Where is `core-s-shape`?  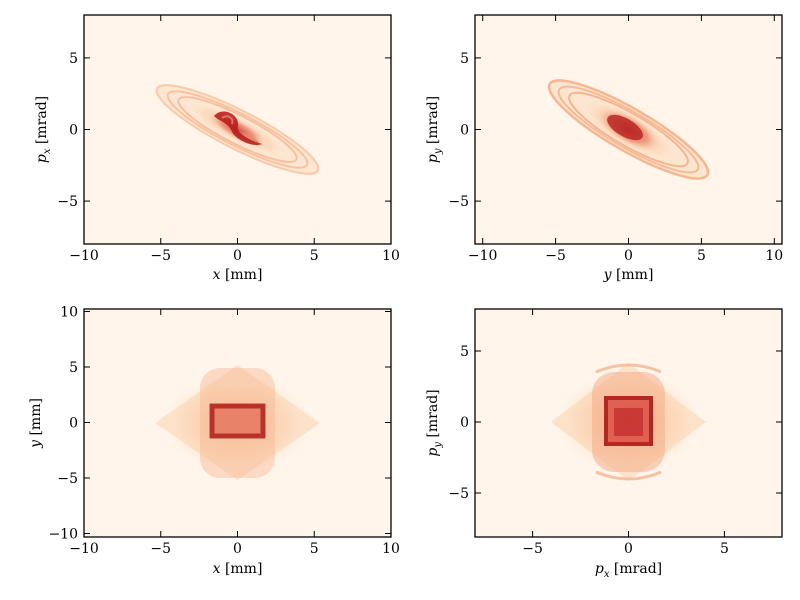 core-s-shape is located at coordinates (238, 128).